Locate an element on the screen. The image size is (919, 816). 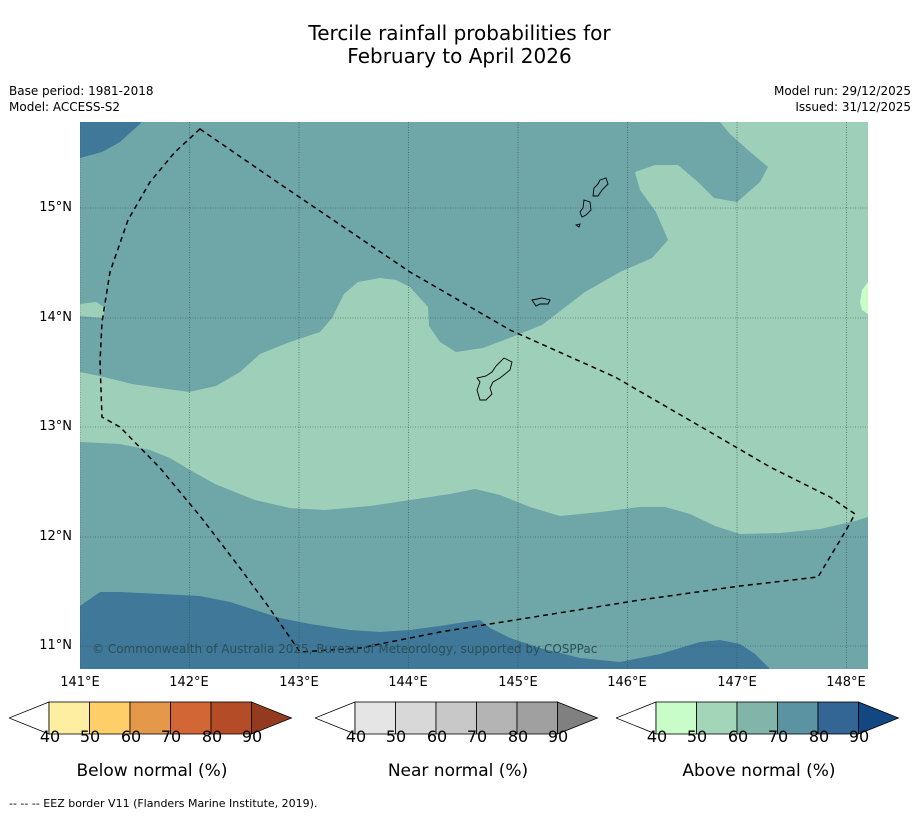
cb-below-tick-80: 80 is located at coordinates (212, 736).